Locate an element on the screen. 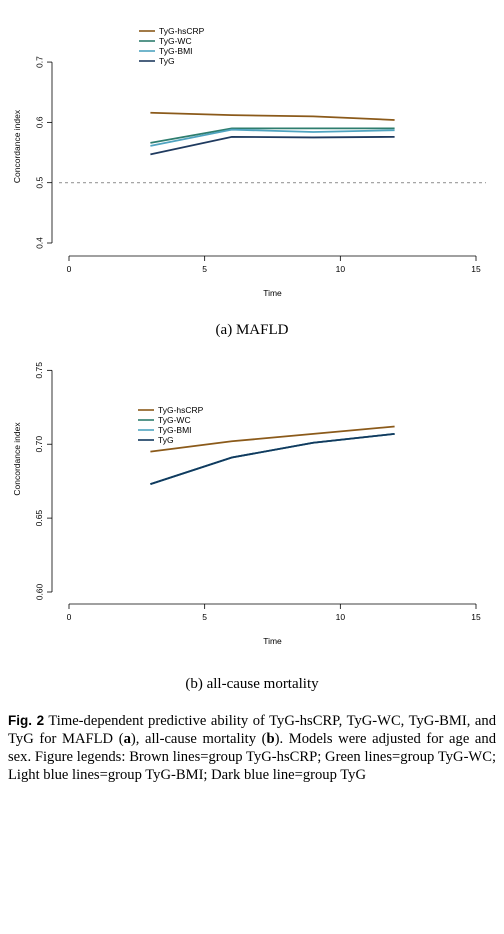 The image size is (504, 934). caption-bold-a: a is located at coordinates (127, 739).